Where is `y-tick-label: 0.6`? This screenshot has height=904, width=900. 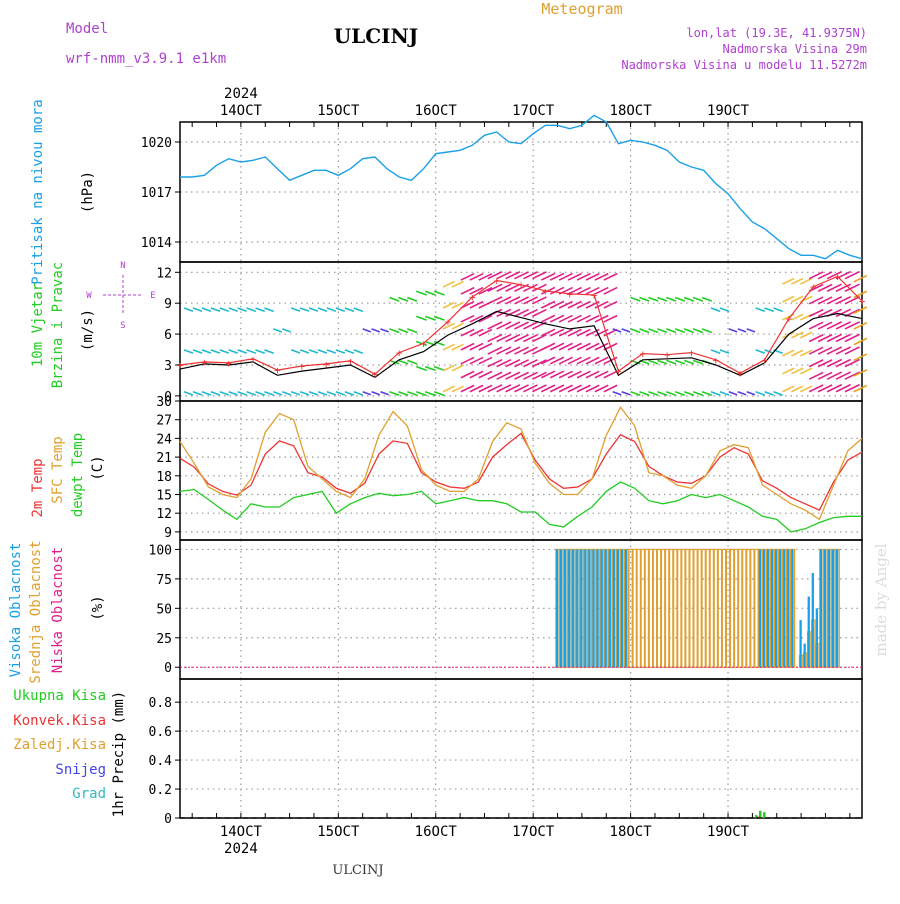 y-tick-label: 0.6 is located at coordinates (160, 732).